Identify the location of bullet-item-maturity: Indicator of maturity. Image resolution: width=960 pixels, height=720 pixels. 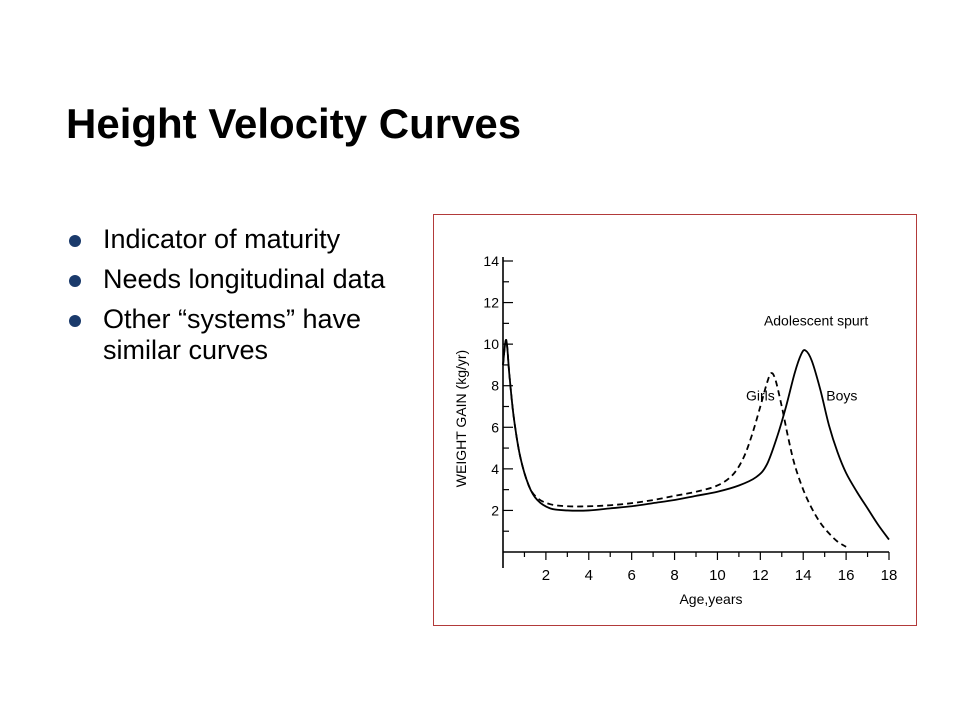
(231, 239).